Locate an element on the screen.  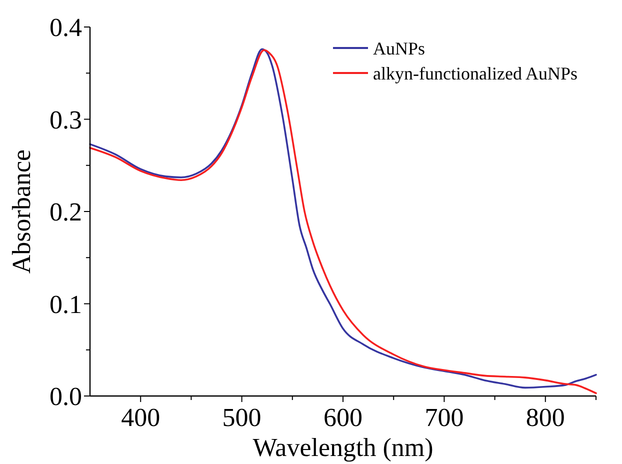
y-tick-label: 0.3 is located at coordinates (66, 119).